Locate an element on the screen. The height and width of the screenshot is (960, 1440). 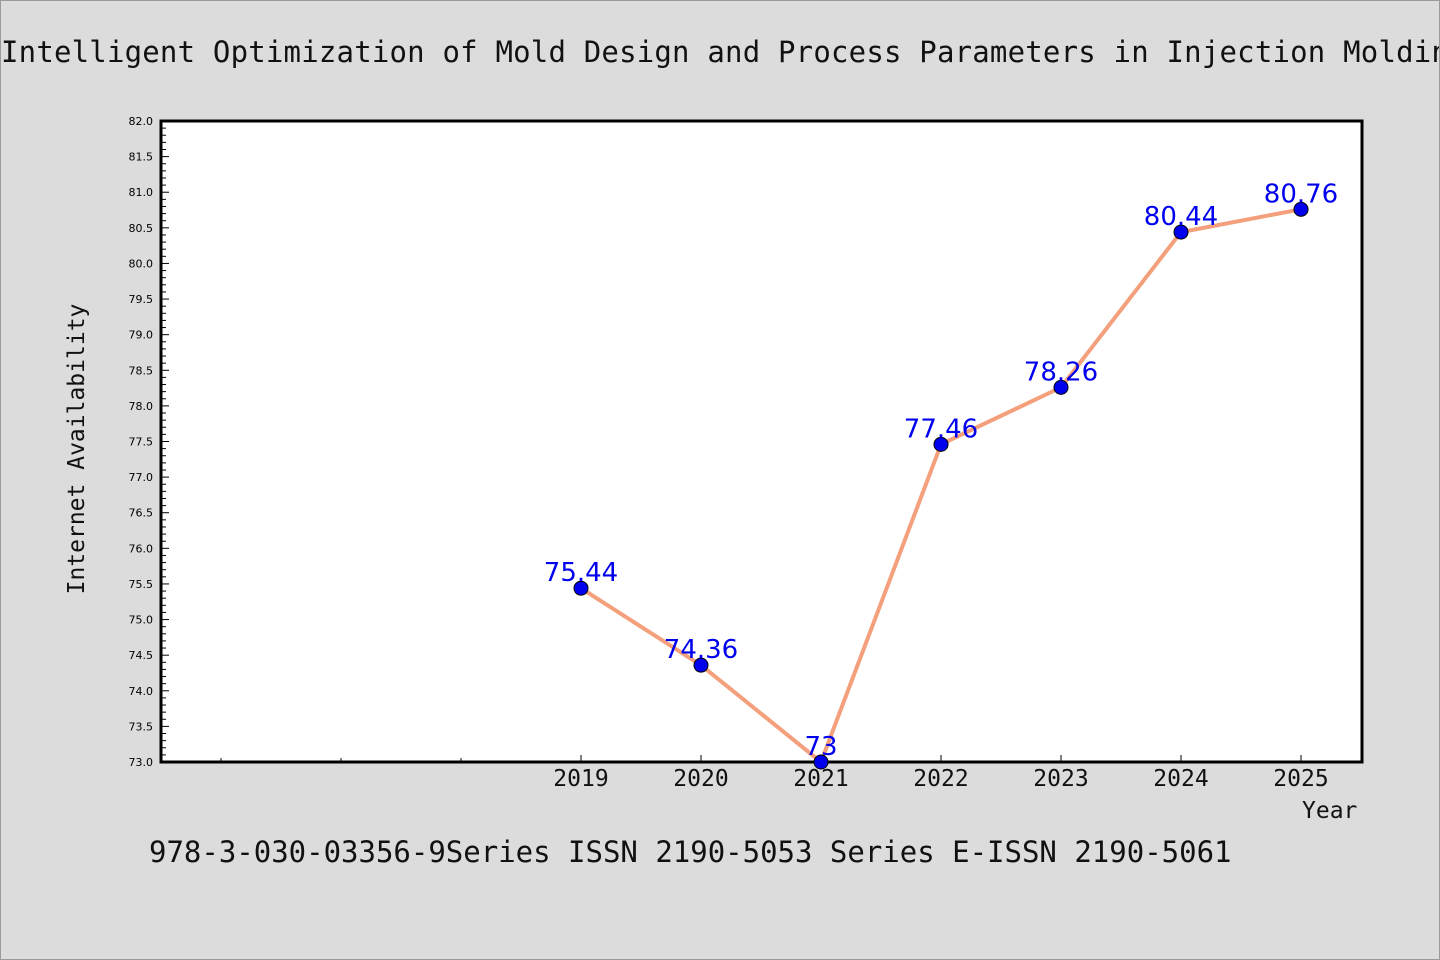
y-tick-label: 74.5 is located at coordinates (141, 655).